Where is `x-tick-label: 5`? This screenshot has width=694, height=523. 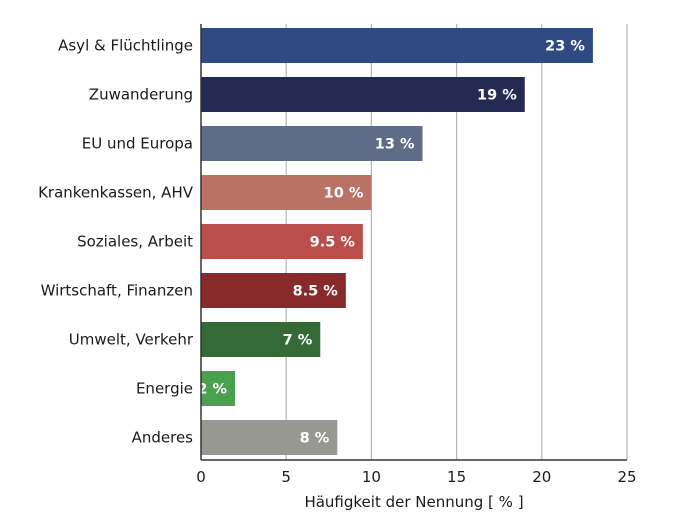
x-tick-label: 5 is located at coordinates (286, 477).